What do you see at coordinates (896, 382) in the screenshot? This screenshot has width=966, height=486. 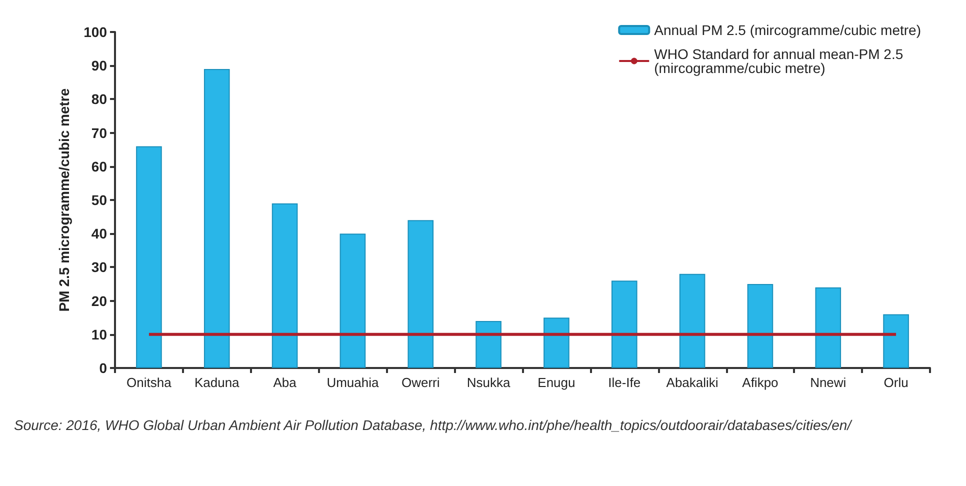 I see `x-tick-label: Orlu` at bounding box center [896, 382].